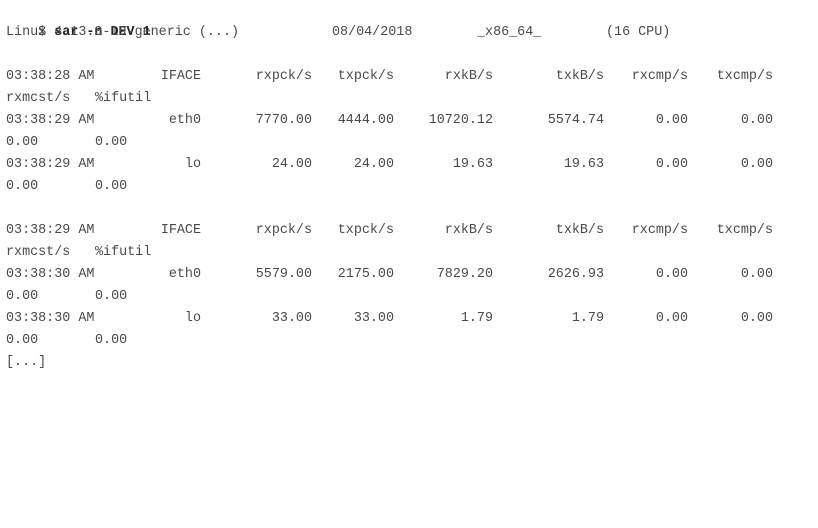  I want to click on row-rxkb: 19.63, so click(472, 164).